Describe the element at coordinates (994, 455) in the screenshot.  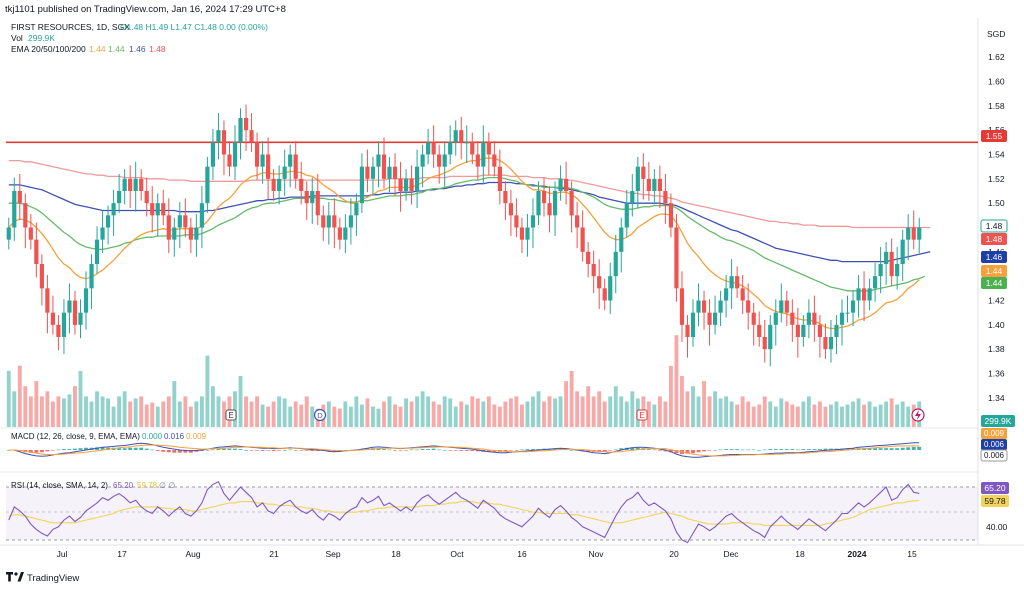
I see `svg-text: 0.006` at that location.